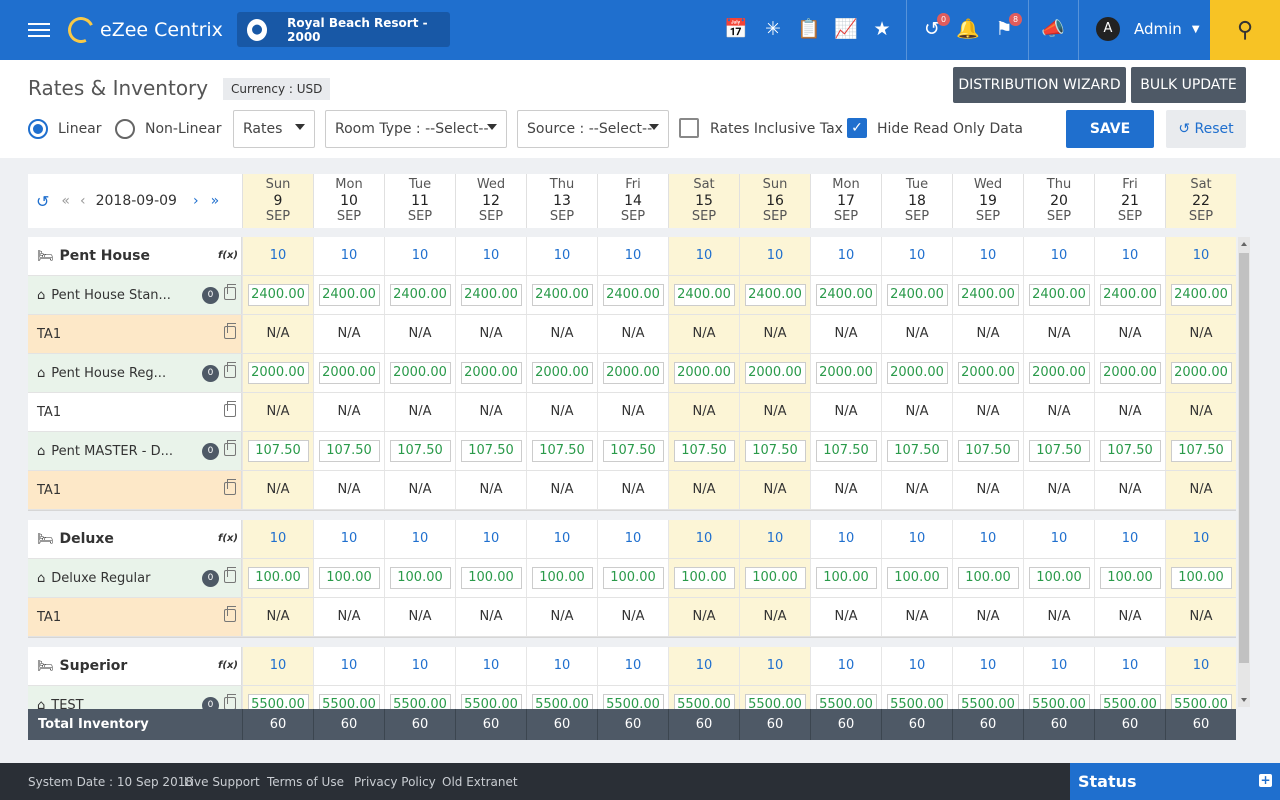 This screenshot has height=800, width=1280. I want to click on hide-read-only-checkbox: ✓, so click(857, 128).